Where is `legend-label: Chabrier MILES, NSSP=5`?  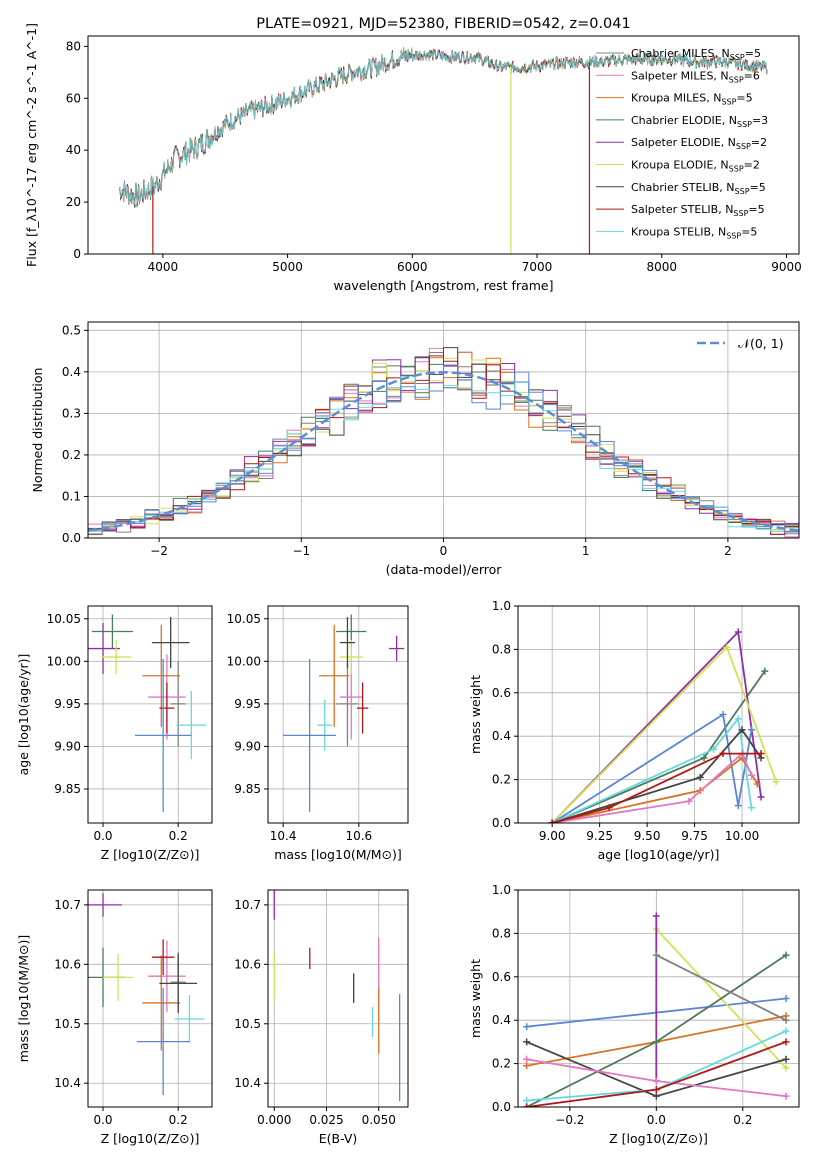 legend-label: Chabrier MILES, NSSP=5 is located at coordinates (696, 54).